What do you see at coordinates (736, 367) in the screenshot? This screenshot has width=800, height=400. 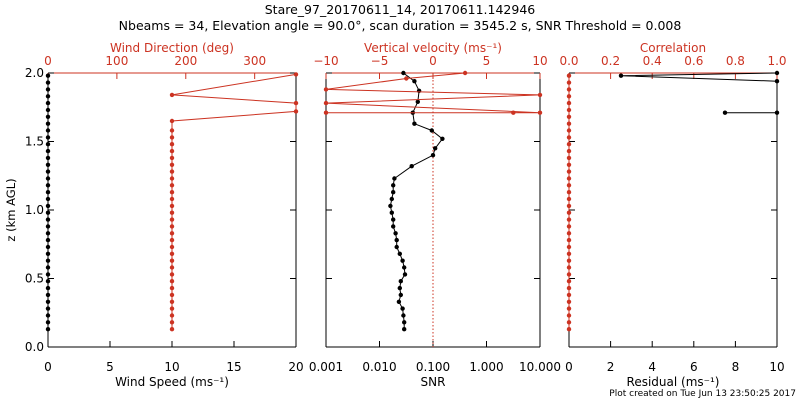 I see `correlation-x-tick-label: 8` at bounding box center [736, 367].